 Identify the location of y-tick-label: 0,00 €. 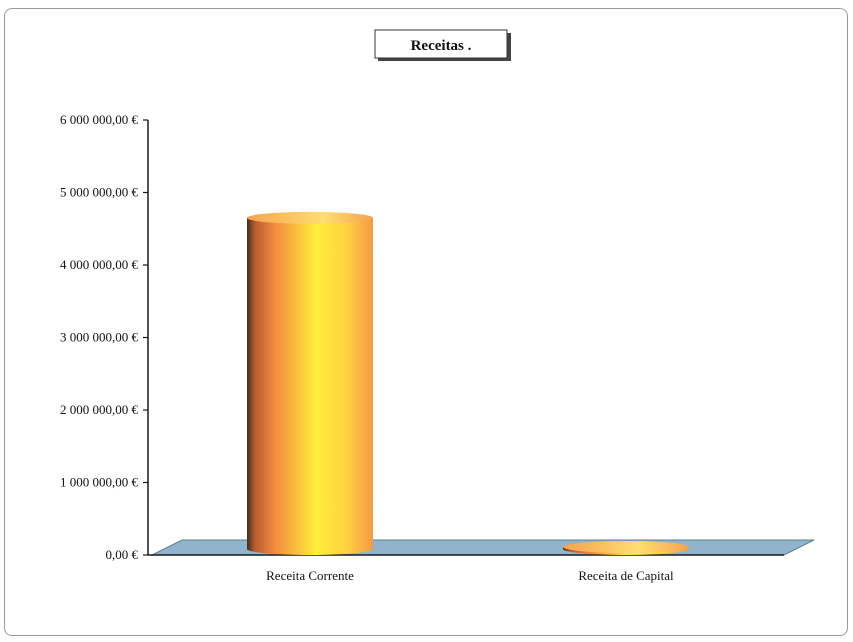
(122, 554).